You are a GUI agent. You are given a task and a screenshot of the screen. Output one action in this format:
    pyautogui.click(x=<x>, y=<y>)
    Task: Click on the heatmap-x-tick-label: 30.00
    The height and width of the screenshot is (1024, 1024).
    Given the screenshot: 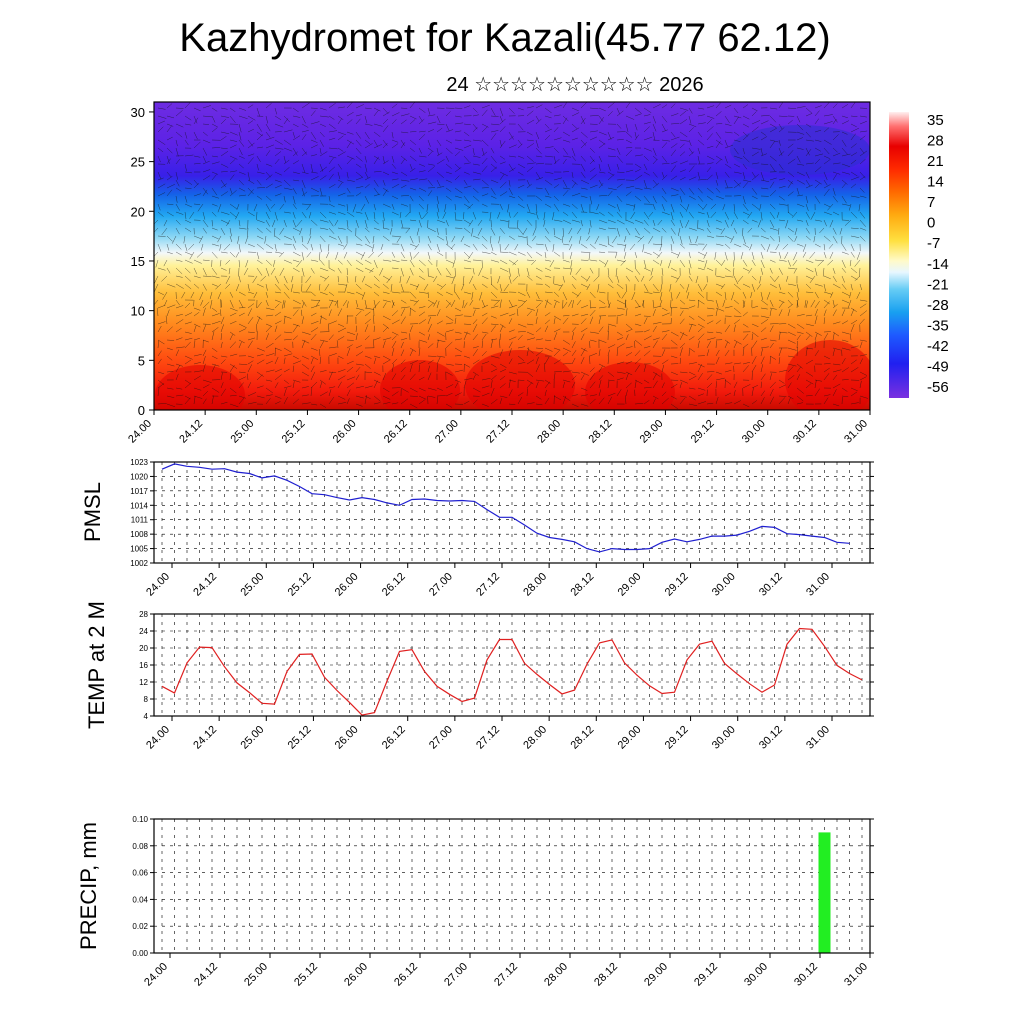 What is the action you would take?
    pyautogui.click(x=754, y=432)
    